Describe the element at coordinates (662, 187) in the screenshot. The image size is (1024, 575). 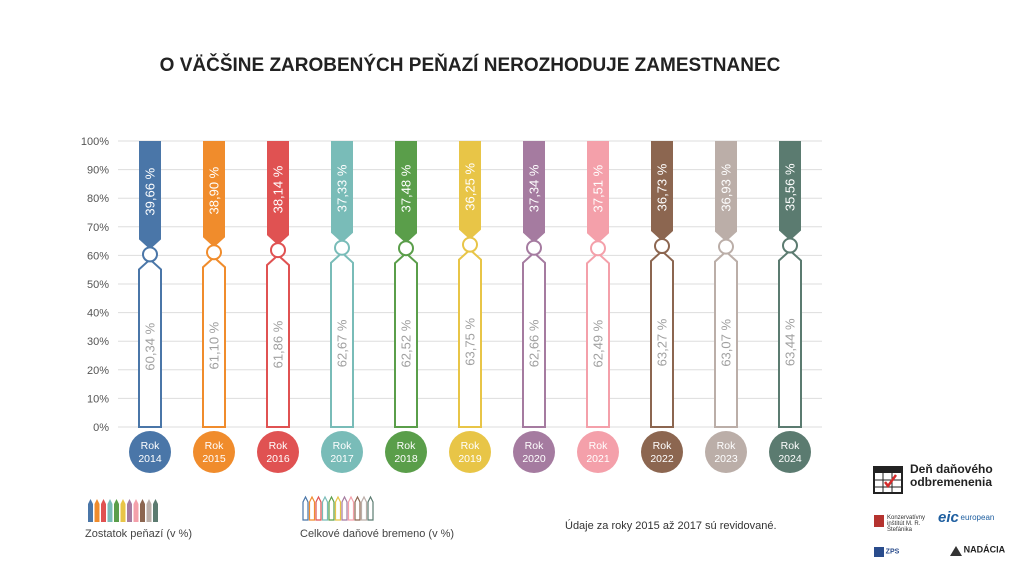
I see `burden-label: 36,73 %` at that location.